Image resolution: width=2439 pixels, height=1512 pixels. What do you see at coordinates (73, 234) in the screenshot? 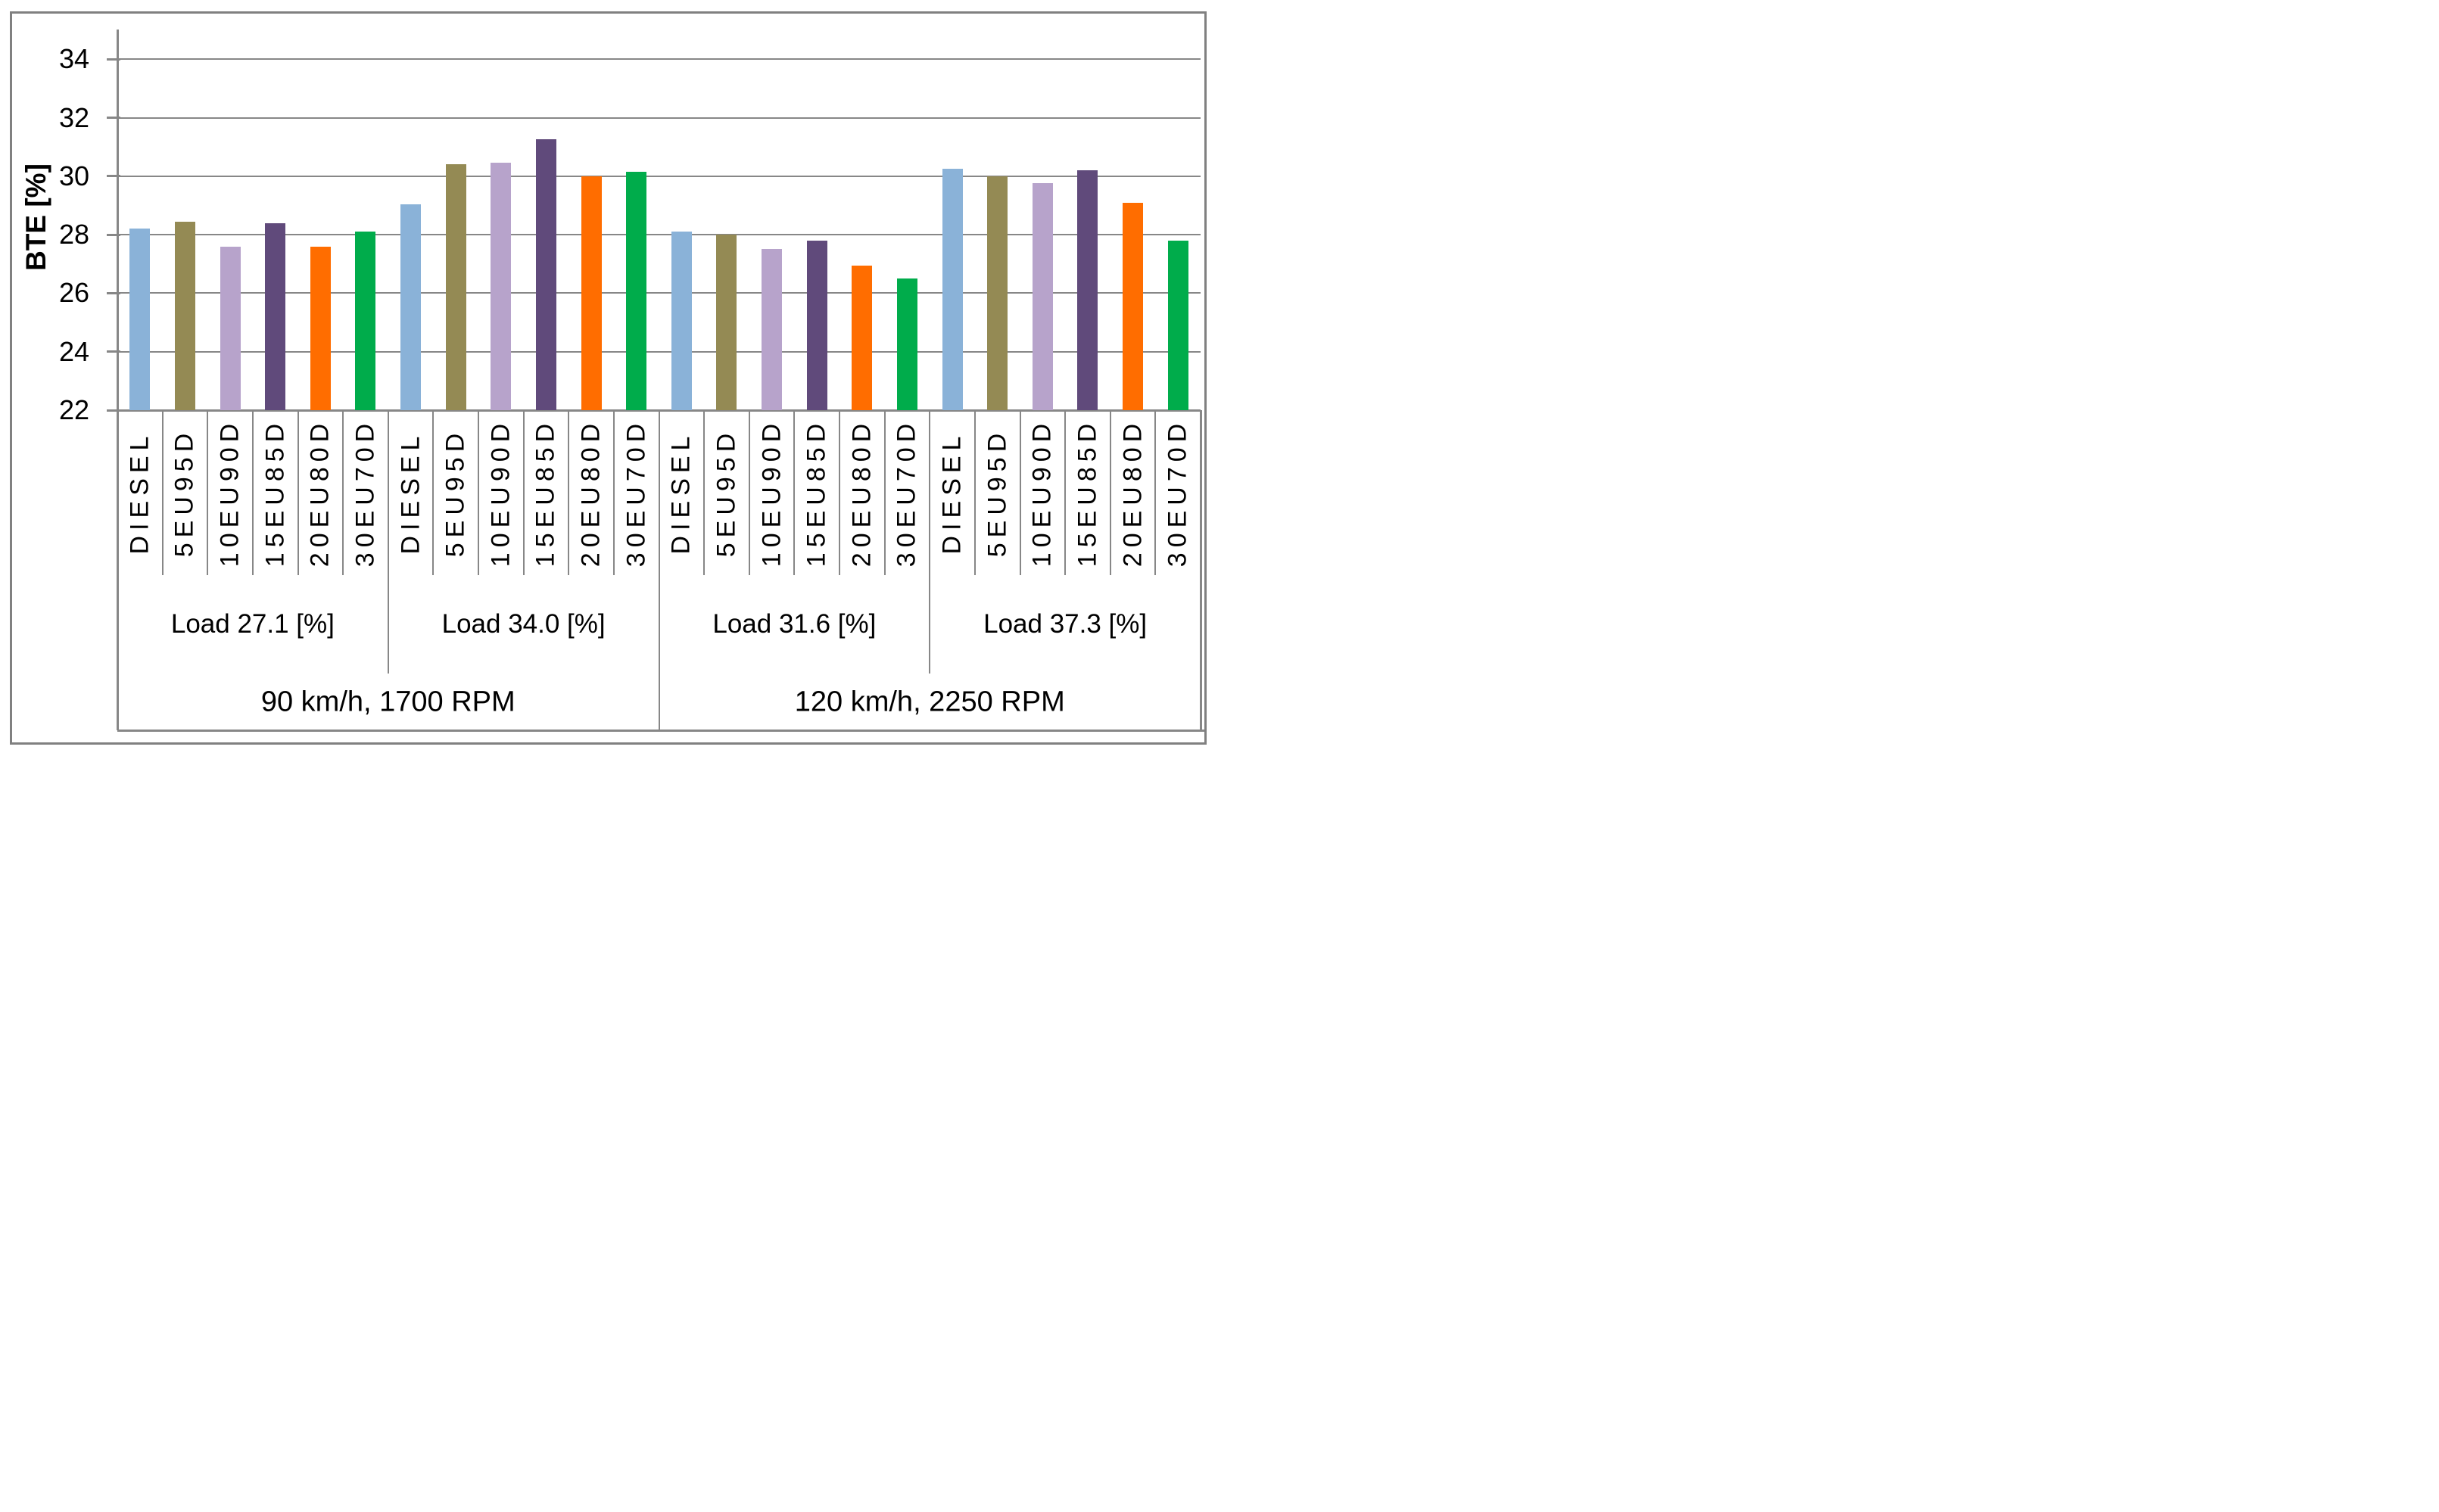
I see `y-axis-tick-label: 28` at bounding box center [73, 234].